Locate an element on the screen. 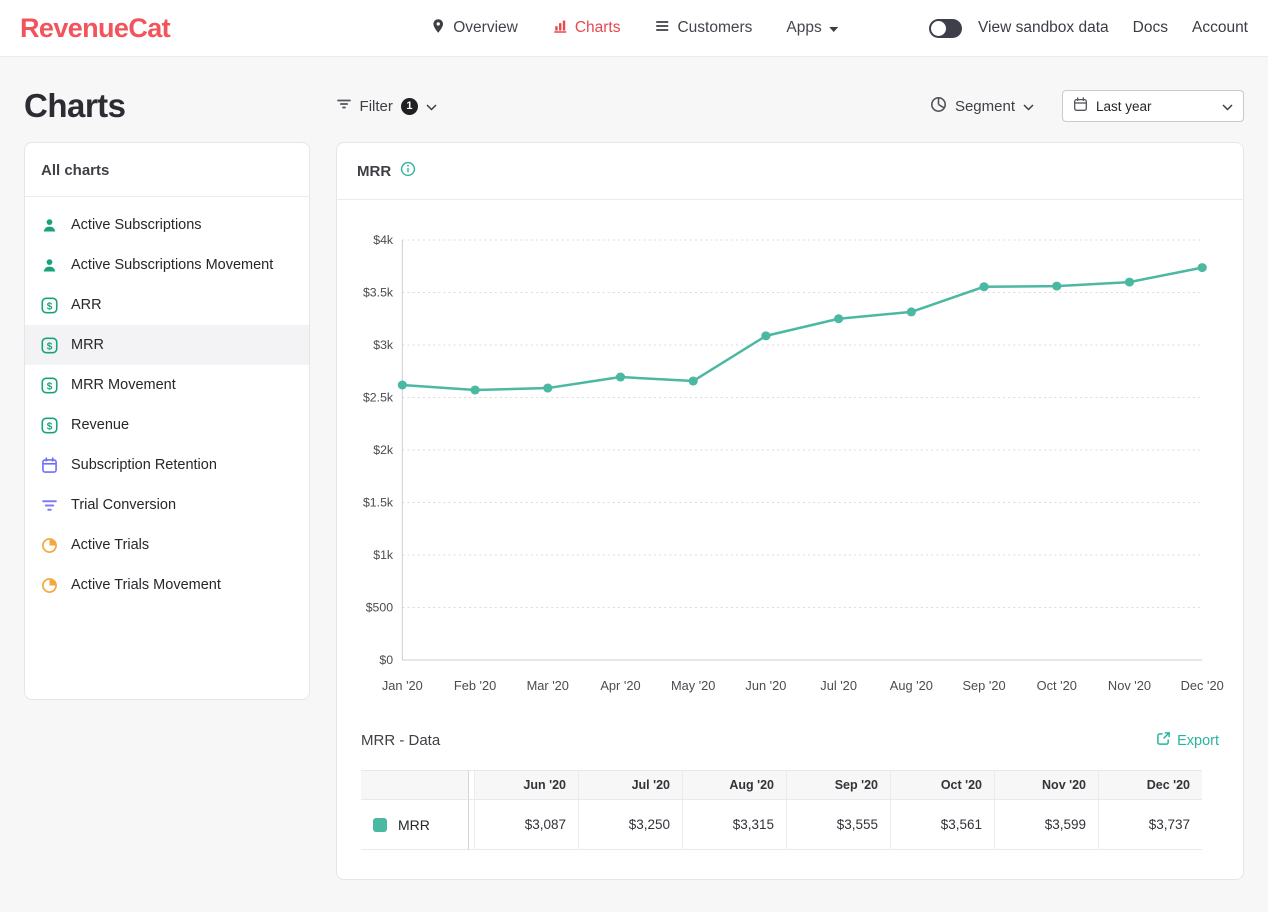 The image size is (1268, 912). table-corner-cell is located at coordinates (415, 785).